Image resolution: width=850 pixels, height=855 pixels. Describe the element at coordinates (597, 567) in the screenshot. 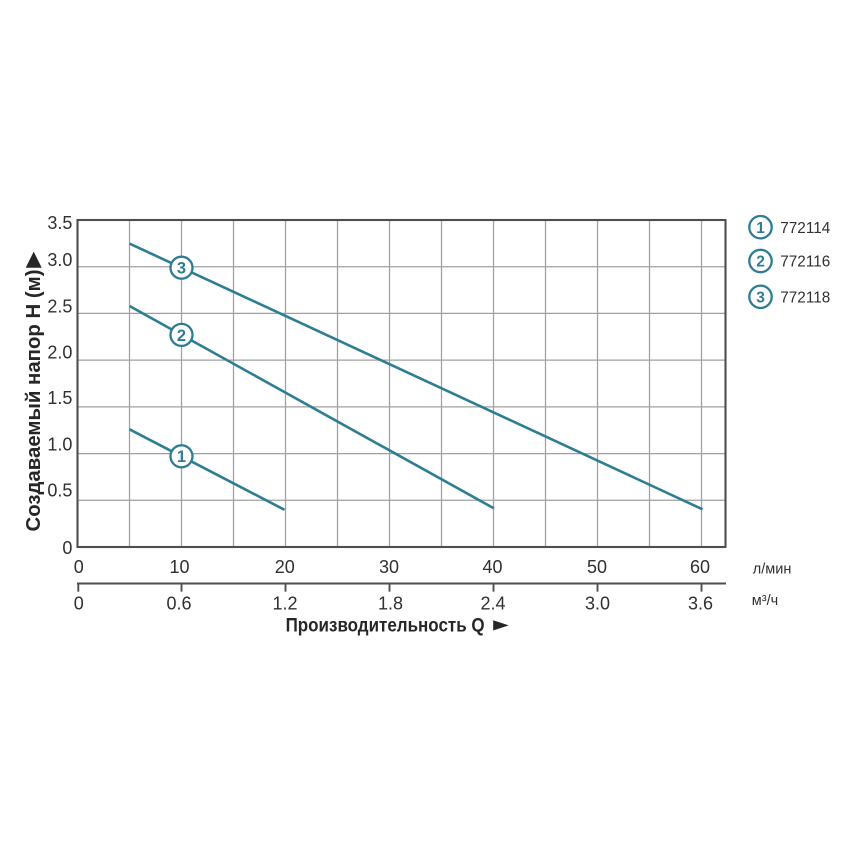

I see `svg-text: 50` at that location.